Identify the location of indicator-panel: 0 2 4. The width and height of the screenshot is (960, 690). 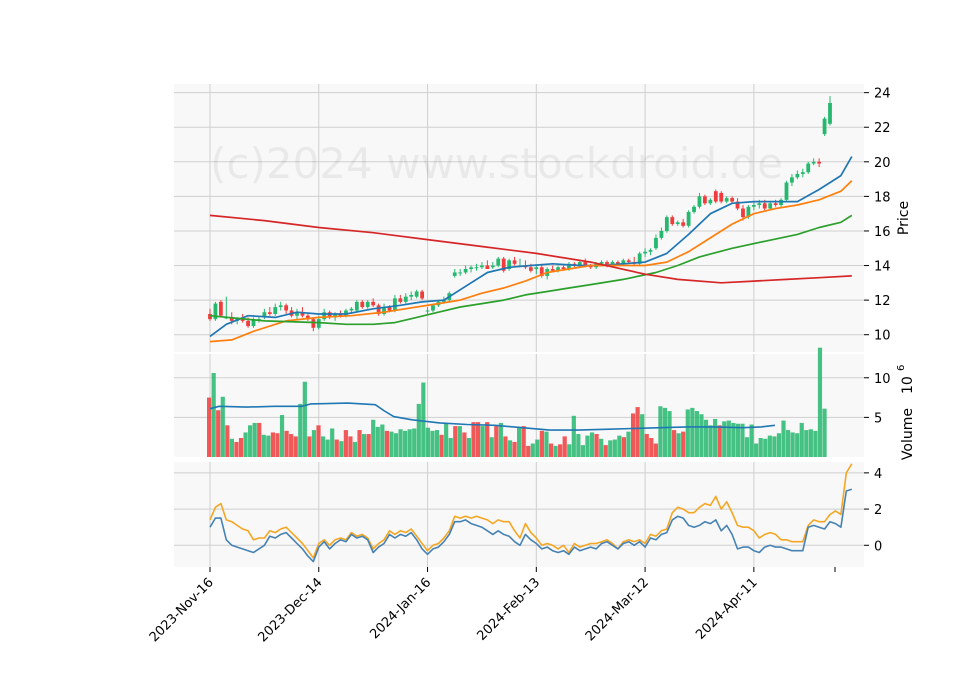
(528, 514).